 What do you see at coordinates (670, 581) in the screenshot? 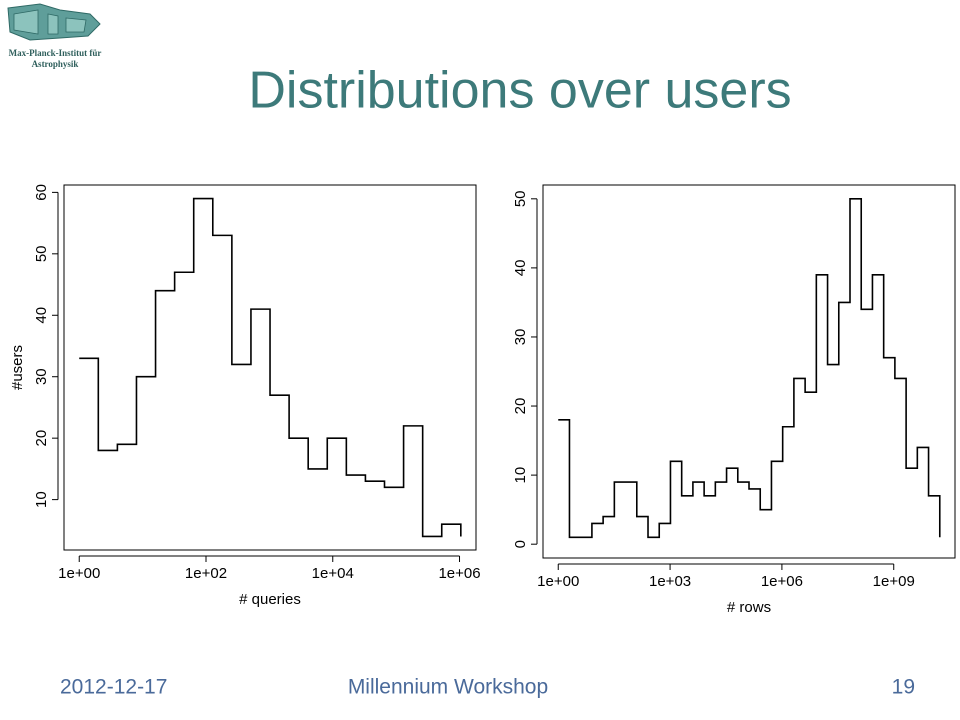
I see `x-tick-label: 1e+03` at bounding box center [670, 581].